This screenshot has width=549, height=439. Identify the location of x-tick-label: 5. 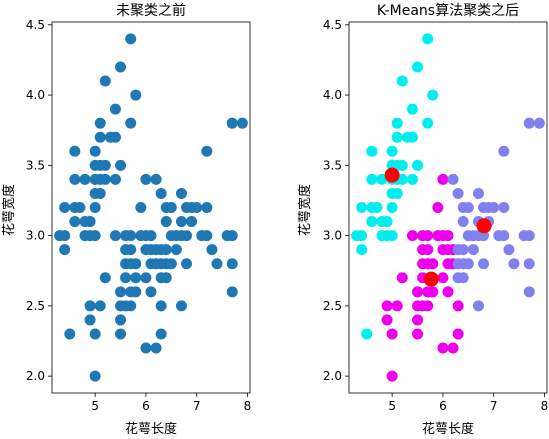
(392, 406).